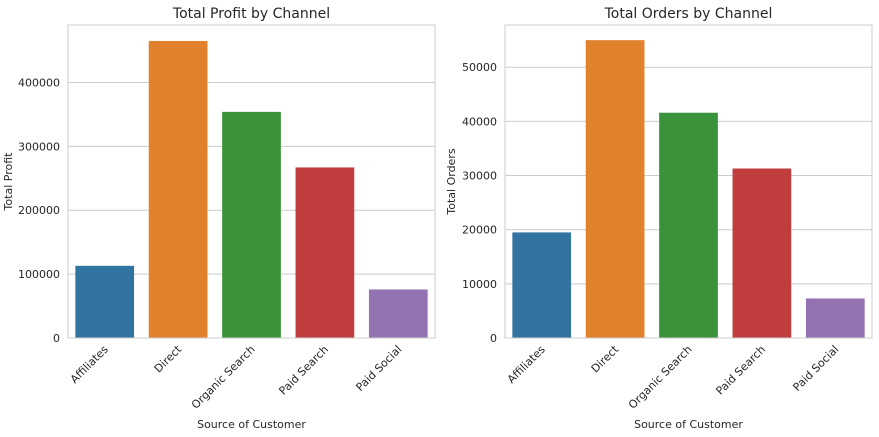  What do you see at coordinates (251, 424) in the screenshot?
I see `profit-x-axis-label: Source of Customer` at bounding box center [251, 424].